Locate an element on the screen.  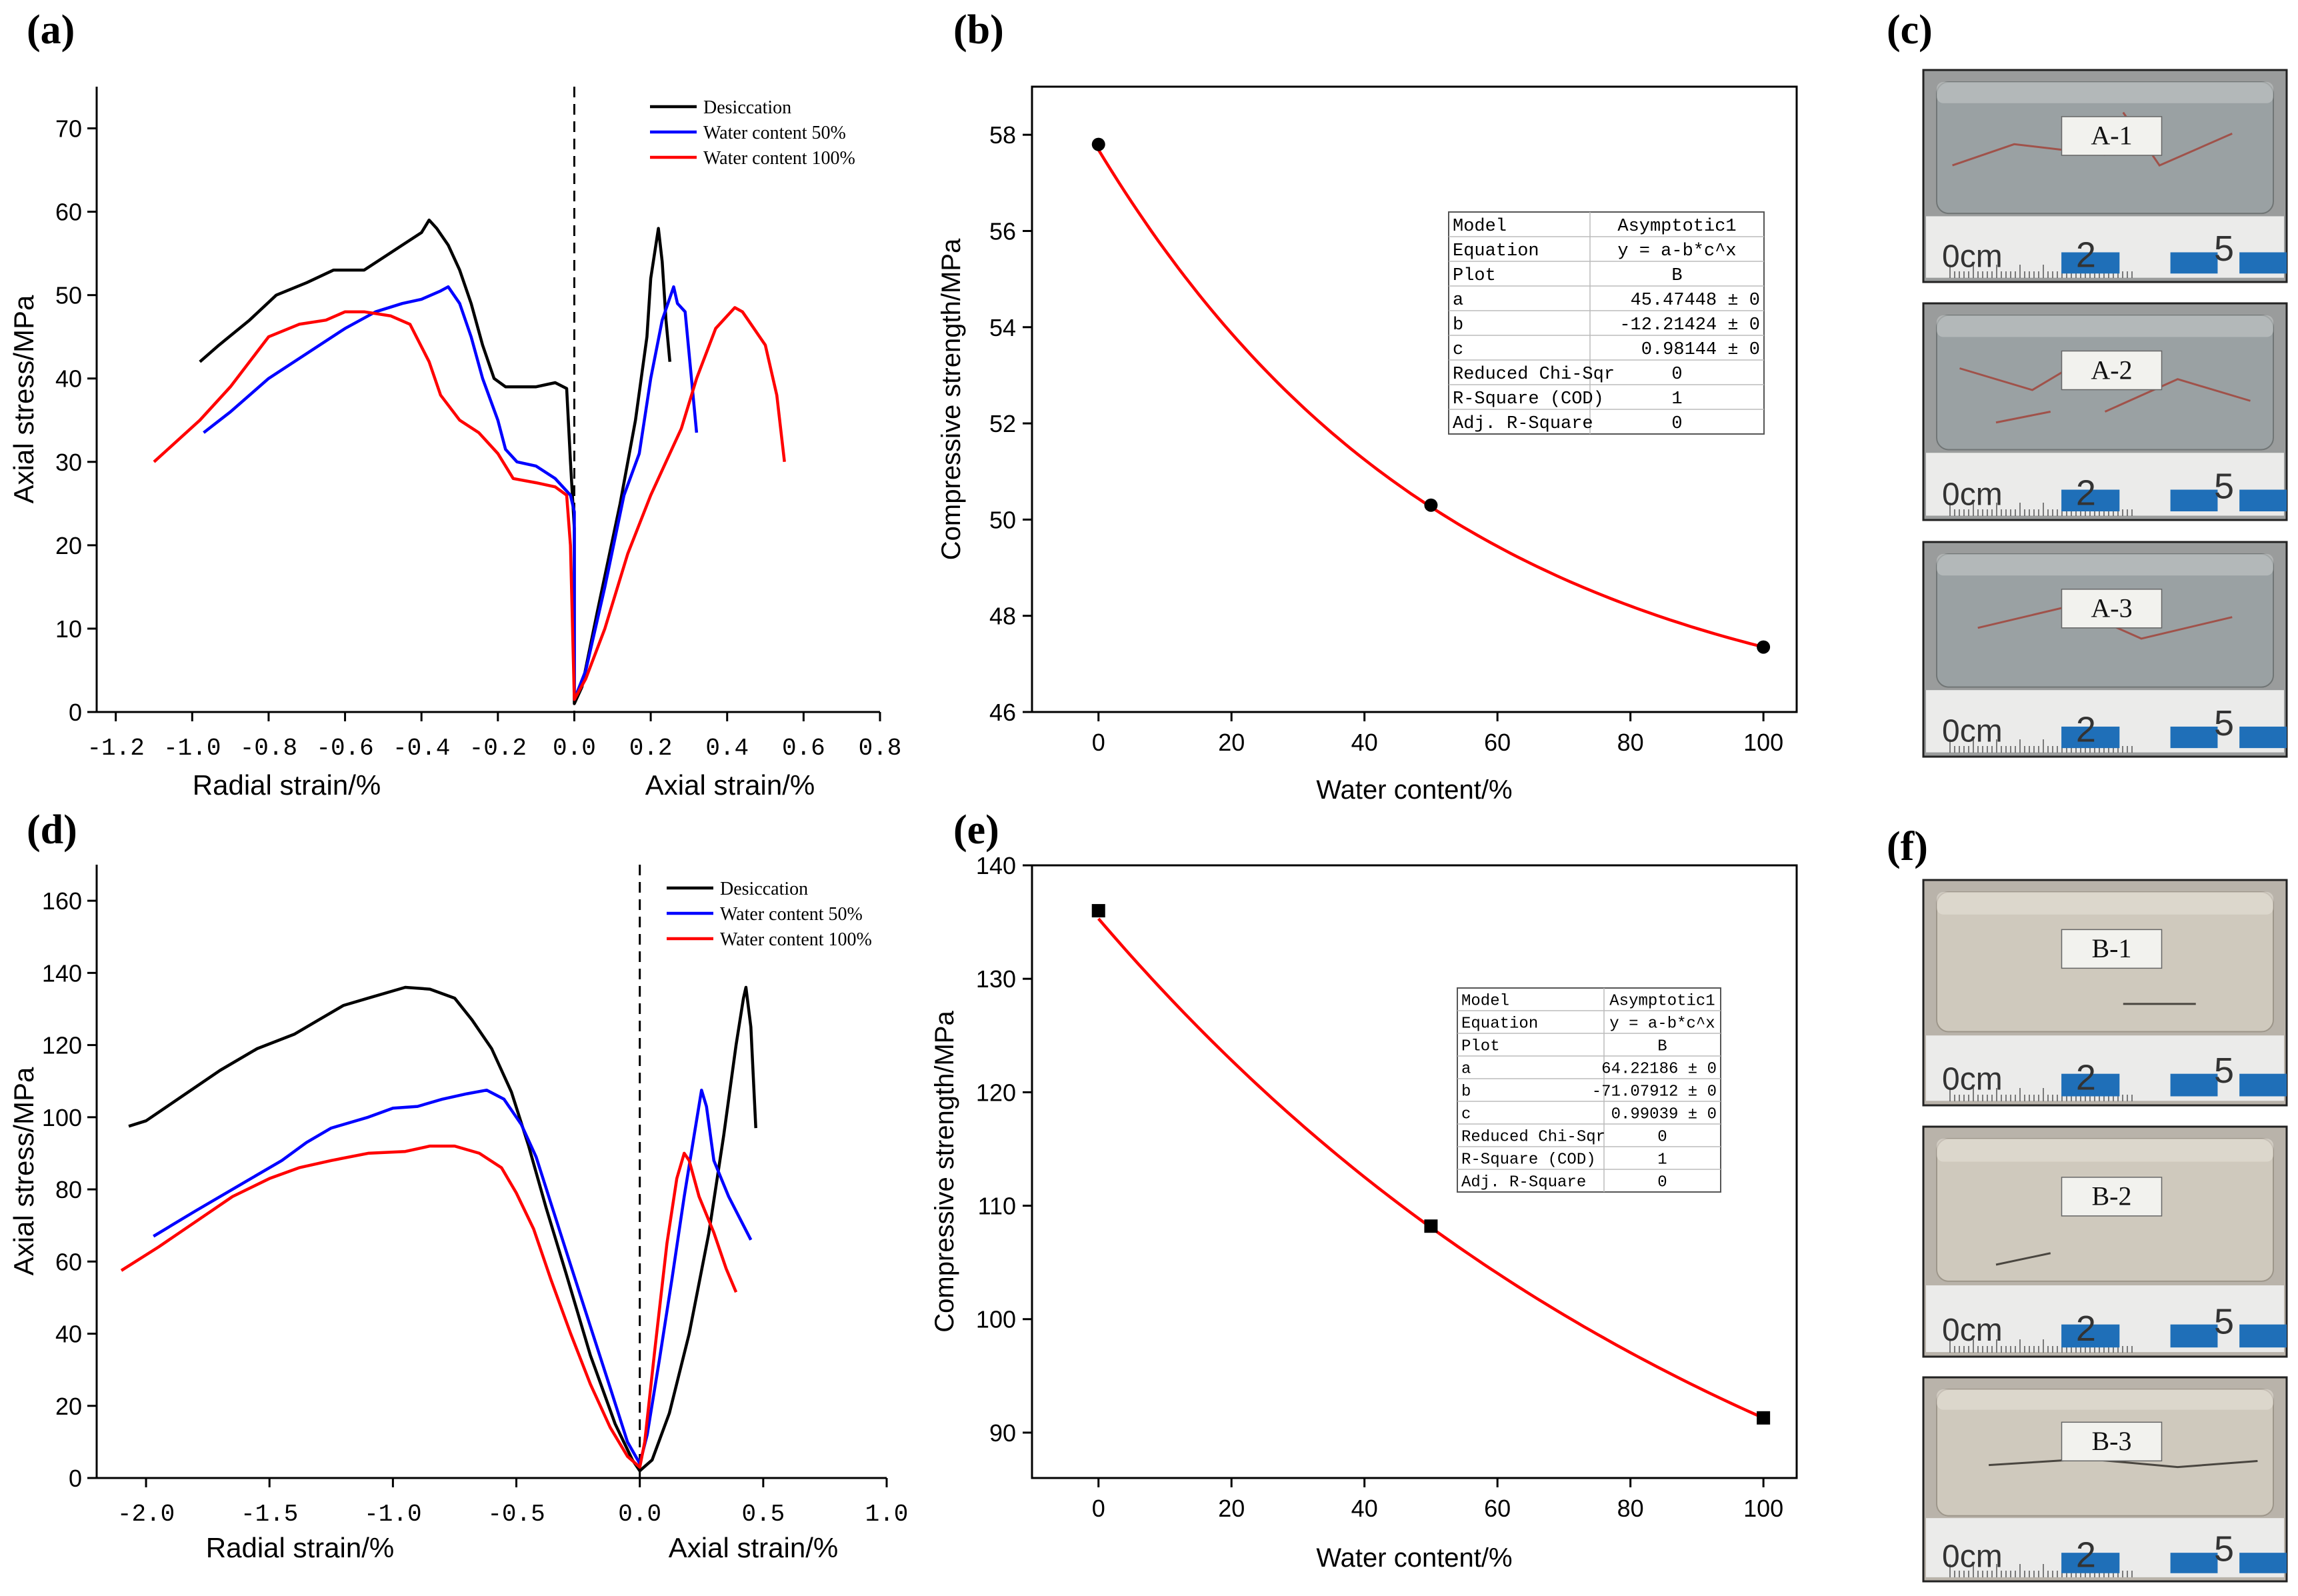
fit-table-key: Adj. R-Square is located at coordinates (1523, 424).